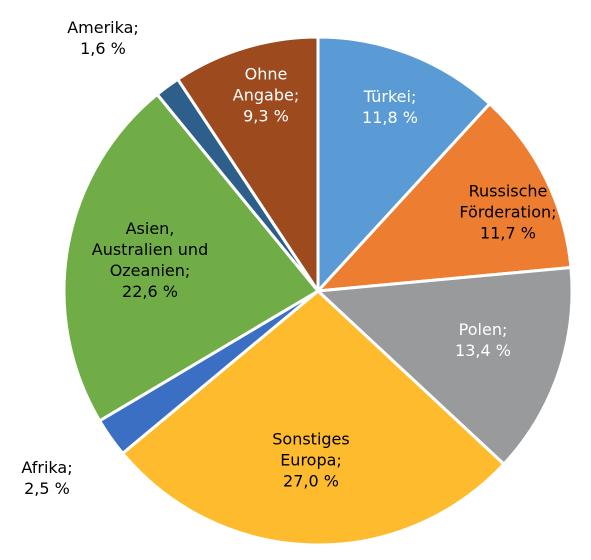 The height and width of the screenshot is (560, 591). What do you see at coordinates (483, 350) in the screenshot?
I see `value-label: 13,4 %` at bounding box center [483, 350].